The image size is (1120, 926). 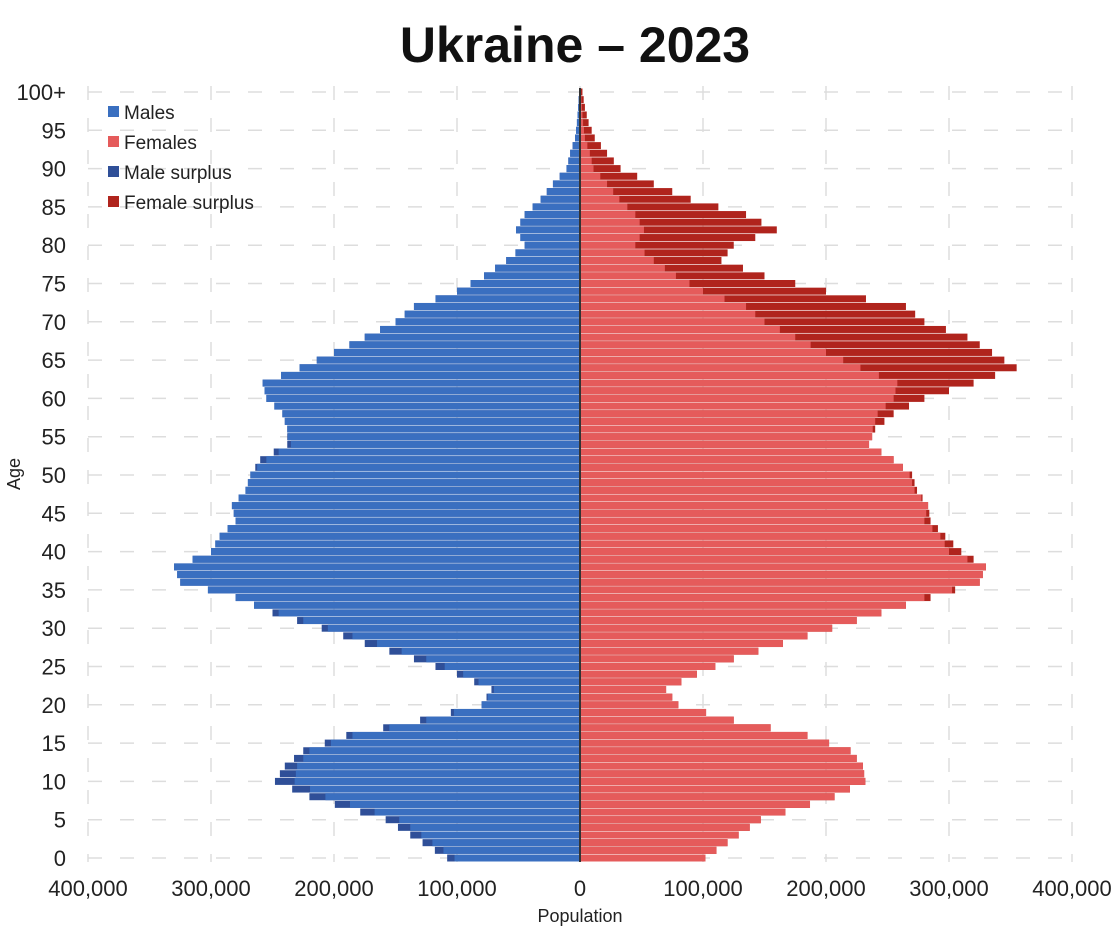 What do you see at coordinates (54, 284) in the screenshot?
I see `y-tick-label: 75` at bounding box center [54, 284].